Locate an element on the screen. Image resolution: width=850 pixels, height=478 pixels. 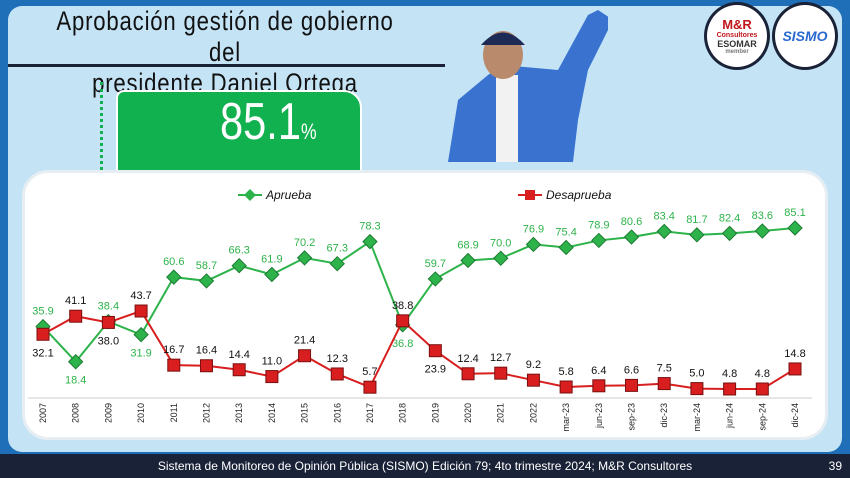
data-label-aprueba: 75.4 is located at coordinates (565, 232).